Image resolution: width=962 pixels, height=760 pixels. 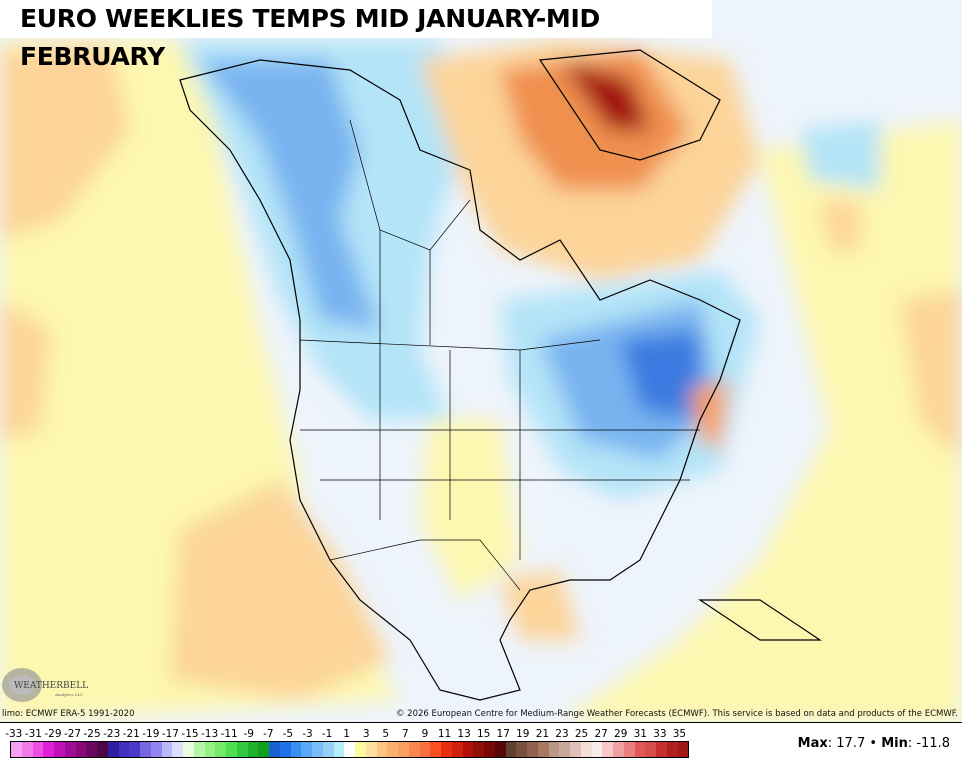 I want to click on colorbar-label: 7, so click(x=405, y=734).